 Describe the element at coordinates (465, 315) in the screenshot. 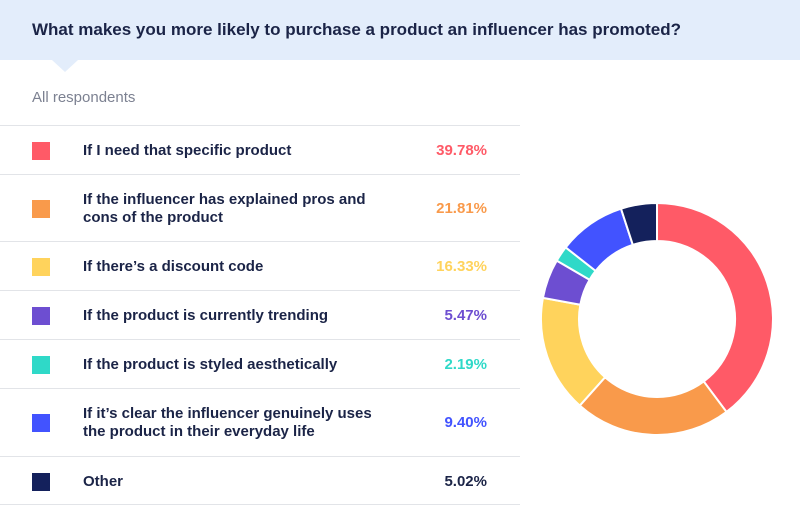

I see `legend-value: 5.47%` at that location.